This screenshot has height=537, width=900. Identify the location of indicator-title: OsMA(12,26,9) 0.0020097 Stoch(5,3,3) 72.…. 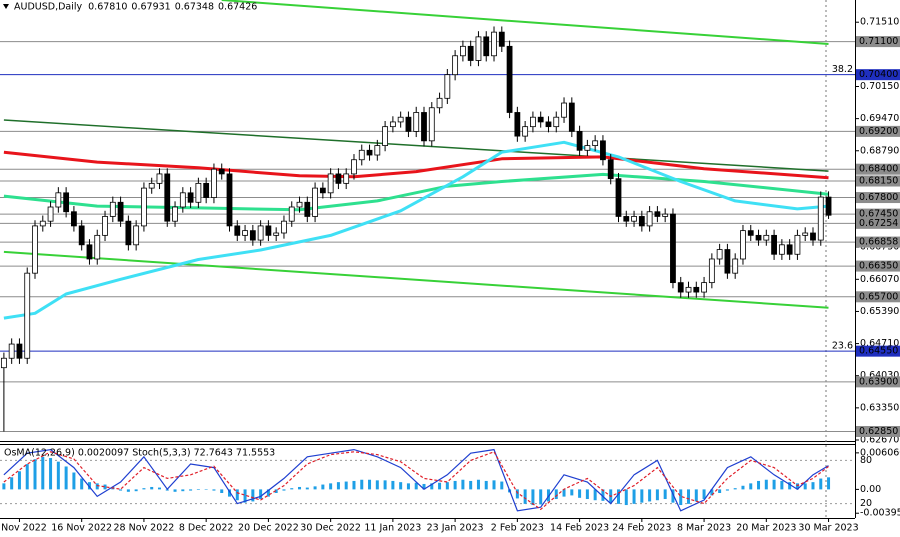
(139, 453).